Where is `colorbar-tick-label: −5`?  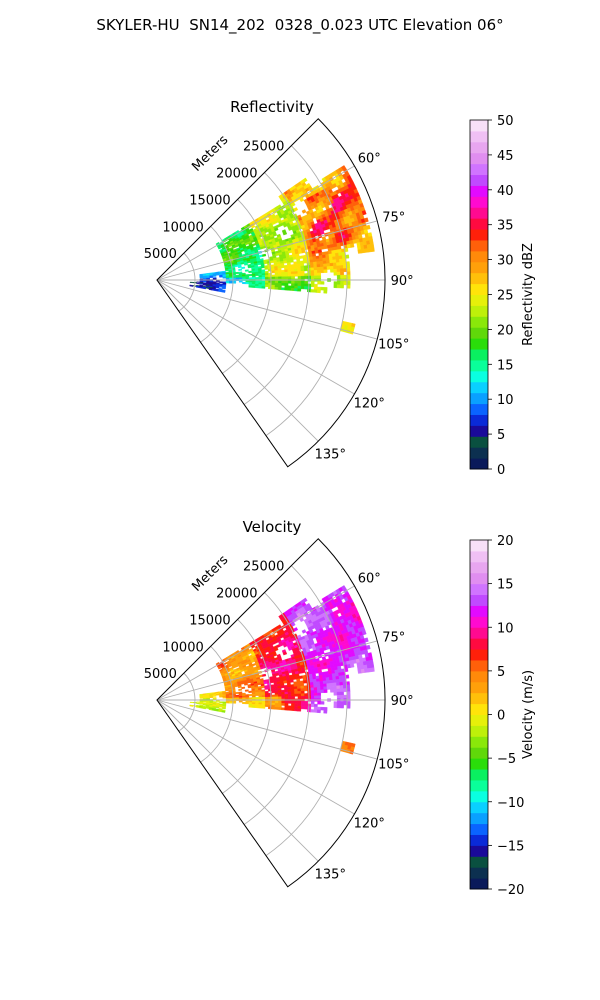
colorbar-tick-label: −5 is located at coordinates (506, 759).